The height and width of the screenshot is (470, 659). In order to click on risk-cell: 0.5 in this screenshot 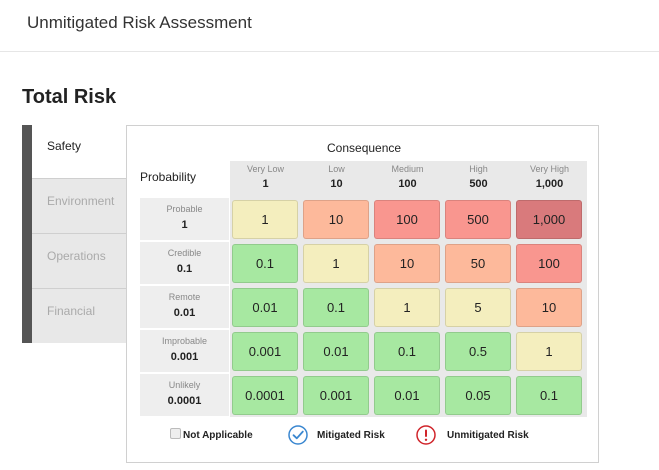, I will do `click(478, 351)`.